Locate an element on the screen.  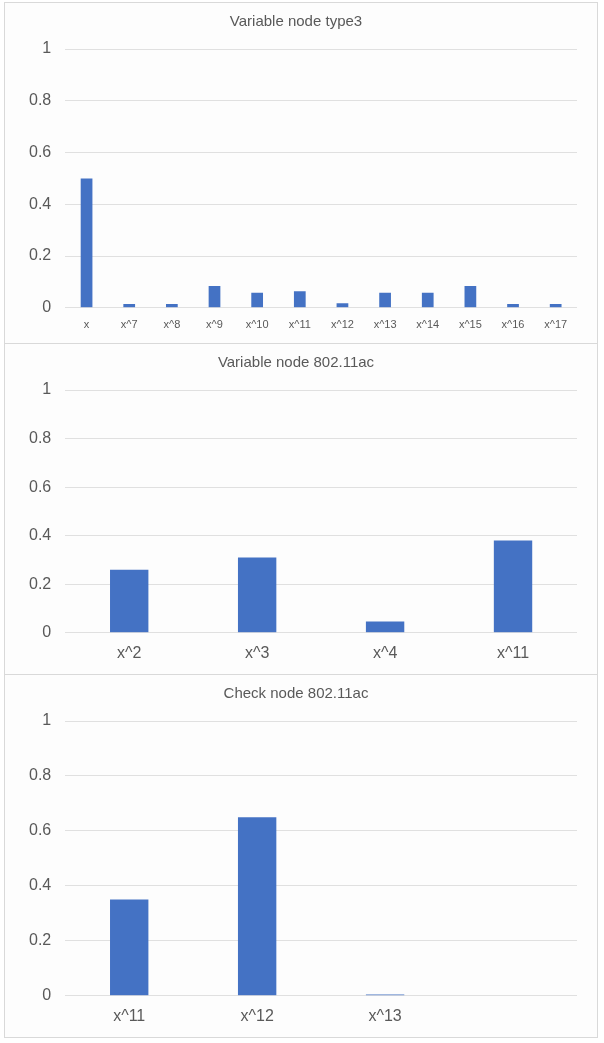
x-tick-label: x^3 is located at coordinates (257, 652).